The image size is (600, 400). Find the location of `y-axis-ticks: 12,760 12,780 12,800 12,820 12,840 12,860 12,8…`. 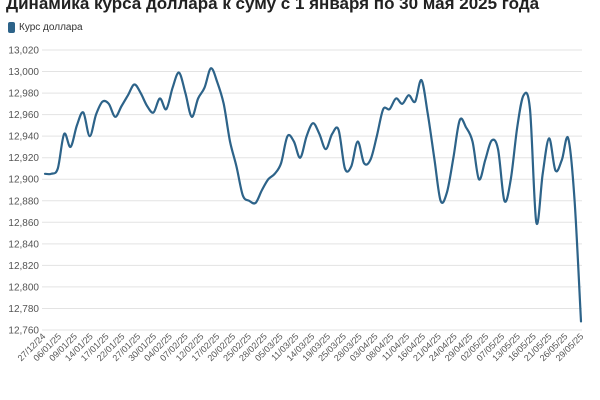

y-axis-ticks: 12,760 12,780 12,800 12,820 12,840 12,860 12,8… is located at coordinates (23, 191).